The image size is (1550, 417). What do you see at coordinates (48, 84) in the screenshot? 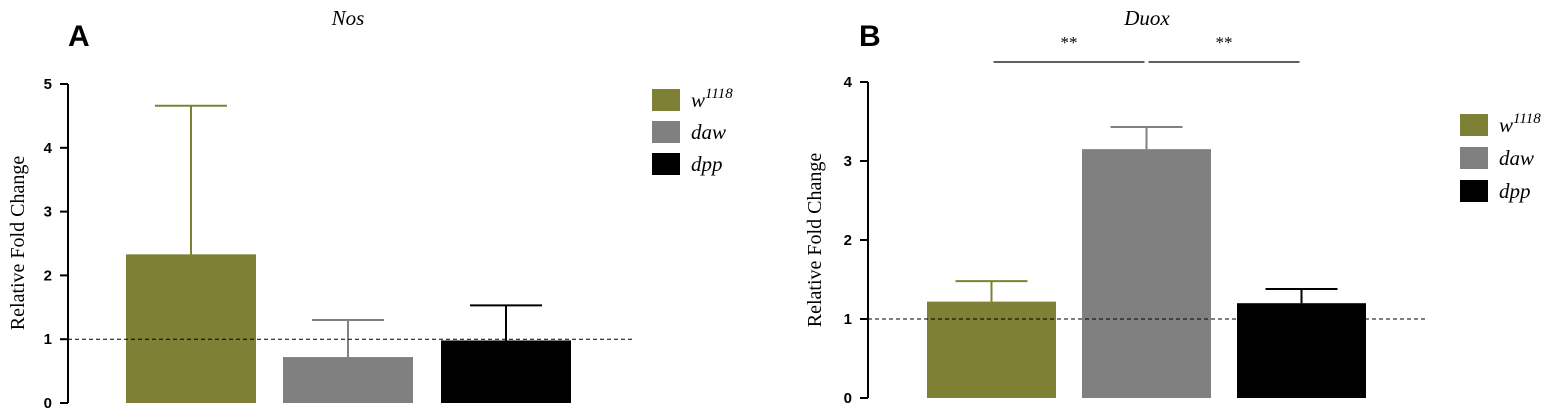
I see `y-tick-label: 5` at bounding box center [48, 84].